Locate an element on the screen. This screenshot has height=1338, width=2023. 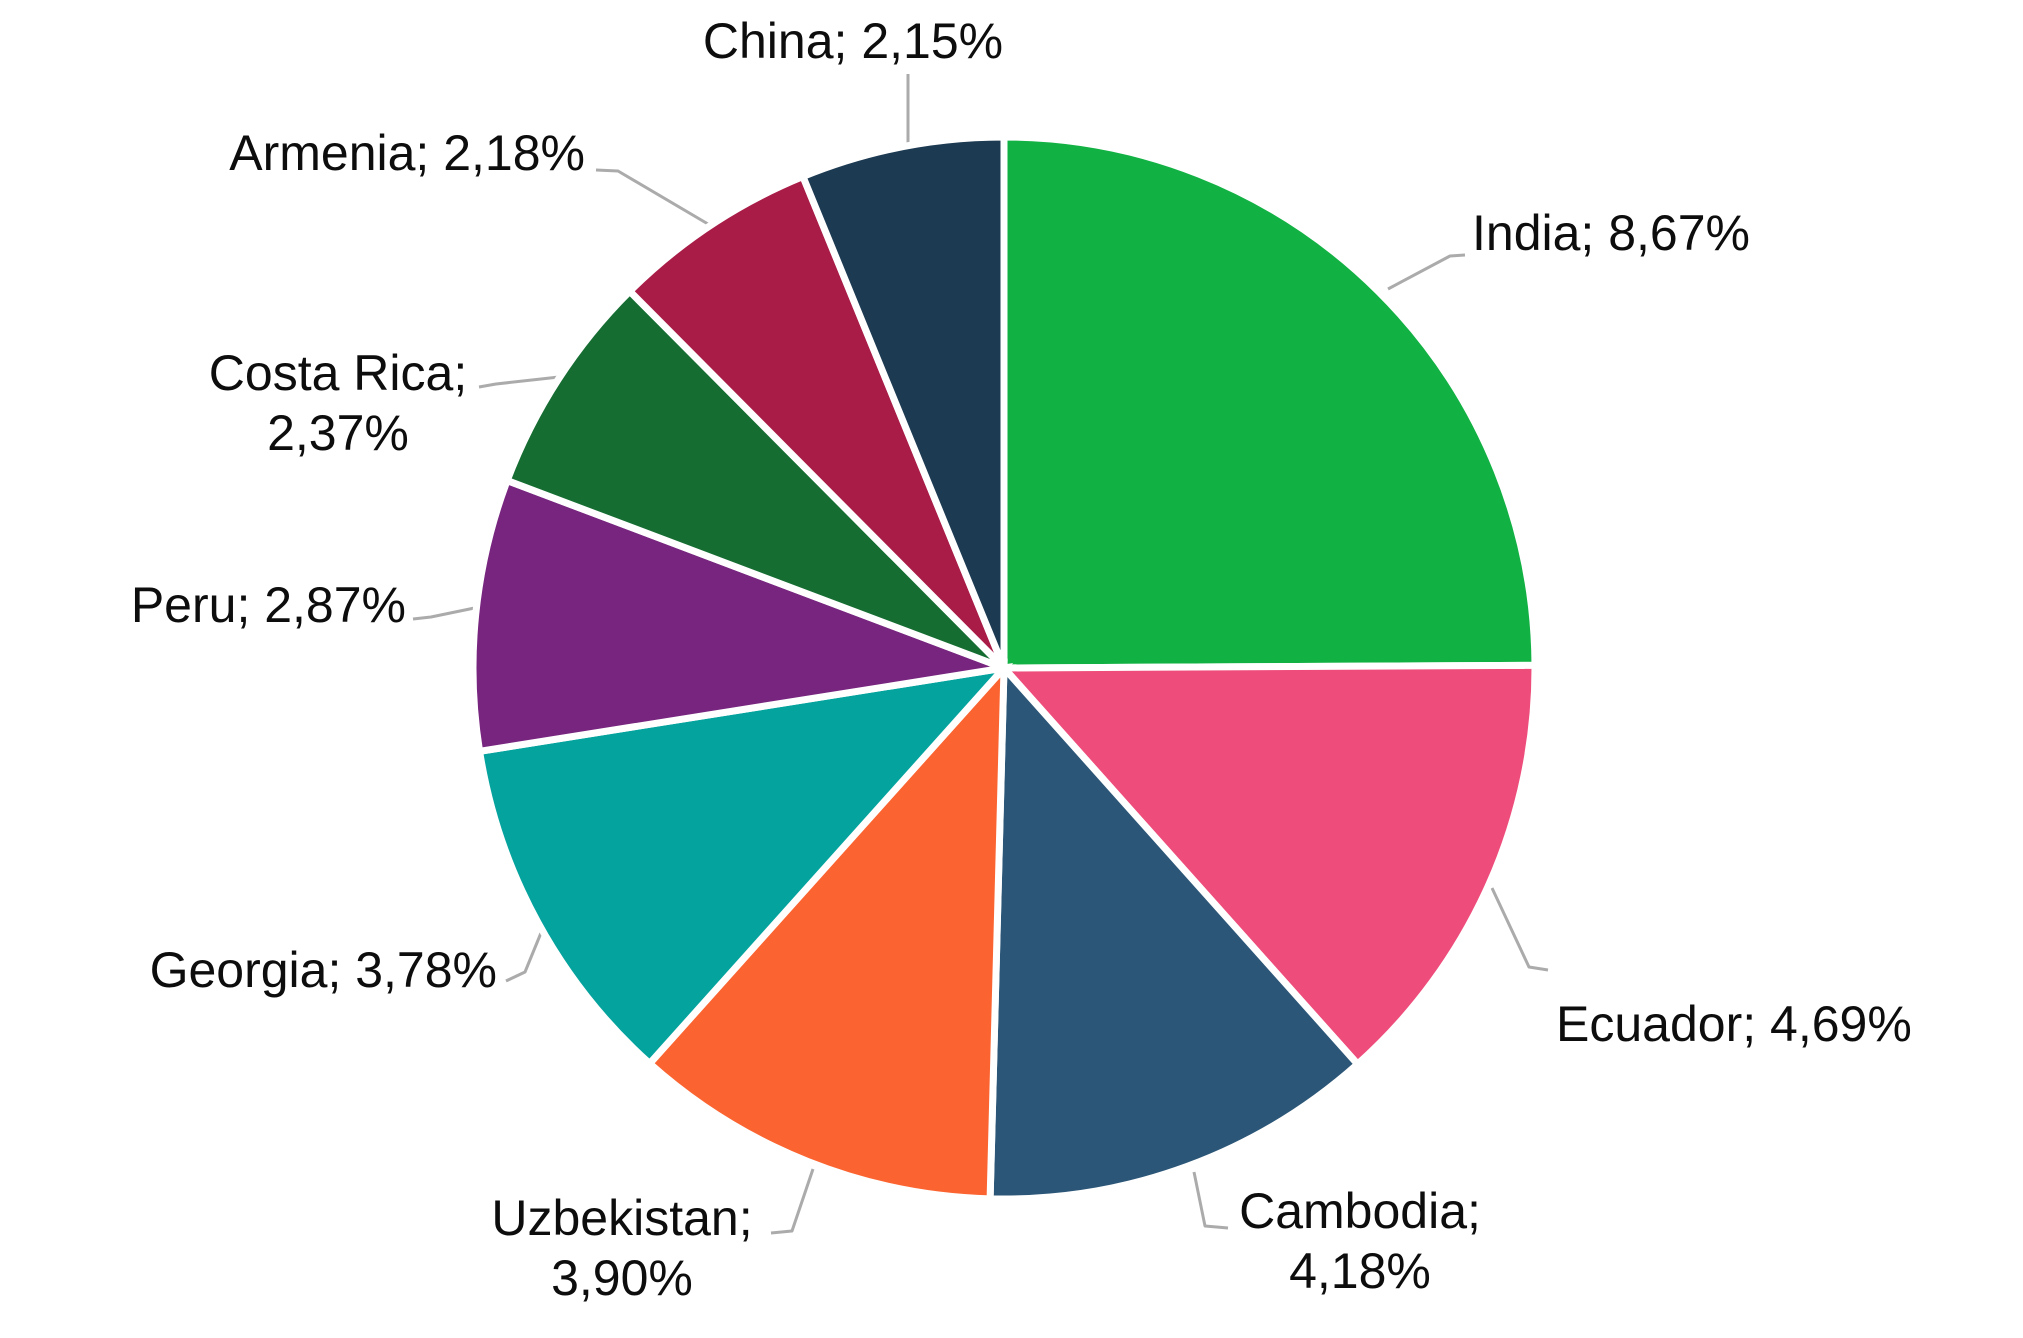
slice-label-china: China; 2,15% is located at coordinates (853, 41).